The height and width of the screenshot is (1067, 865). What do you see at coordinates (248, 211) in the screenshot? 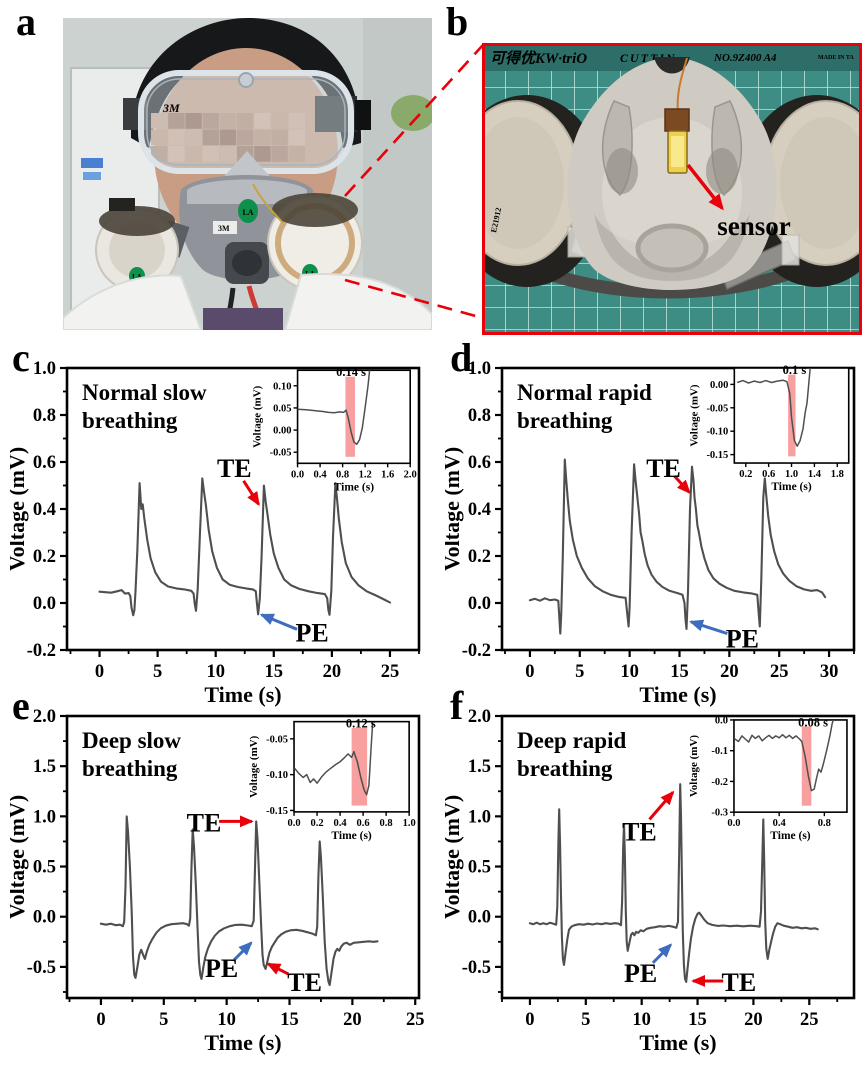
I see `approval-badge-center` at bounding box center [248, 211].